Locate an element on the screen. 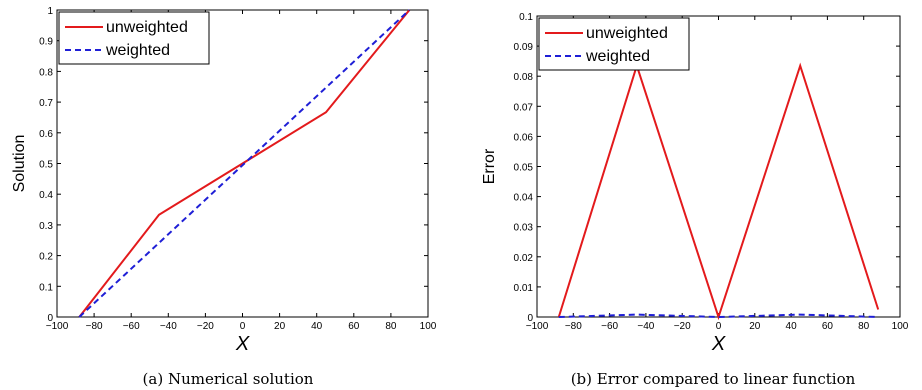 This screenshot has height=390, width=922. y-tick-label: 0.2 is located at coordinates (46, 257).